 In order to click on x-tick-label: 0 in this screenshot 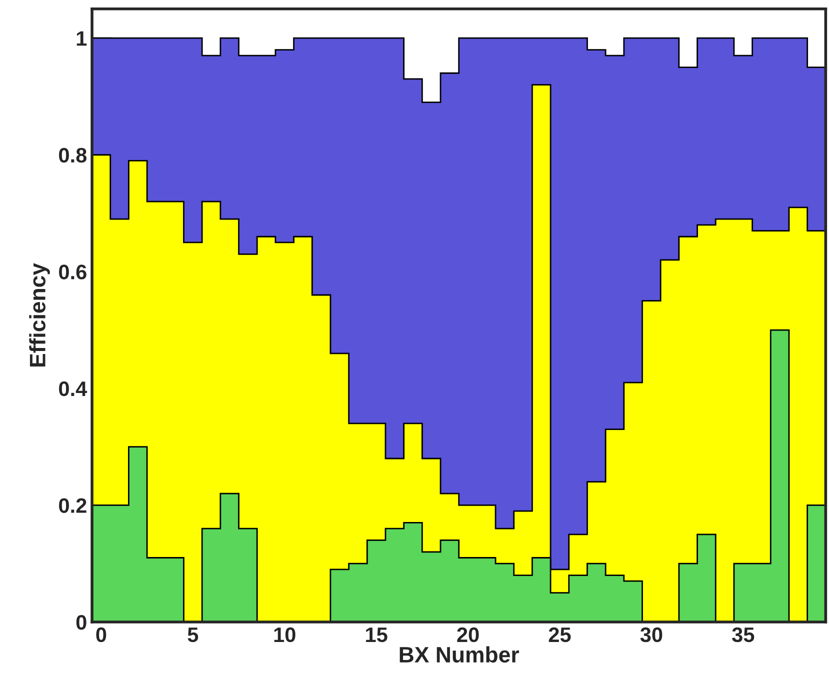, I will do `click(101, 634)`.